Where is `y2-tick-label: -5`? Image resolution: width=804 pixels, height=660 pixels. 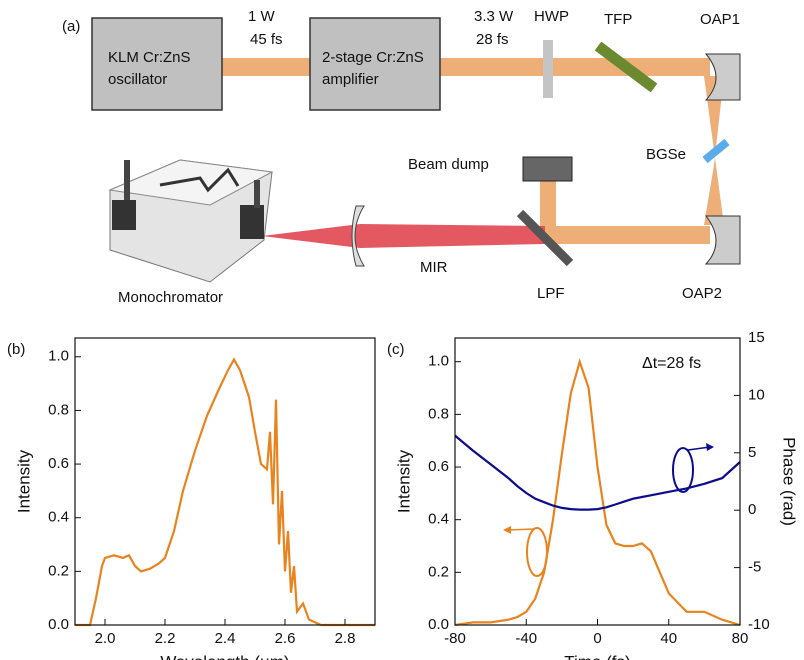 y2-tick-label: -5 is located at coordinates (754, 567).